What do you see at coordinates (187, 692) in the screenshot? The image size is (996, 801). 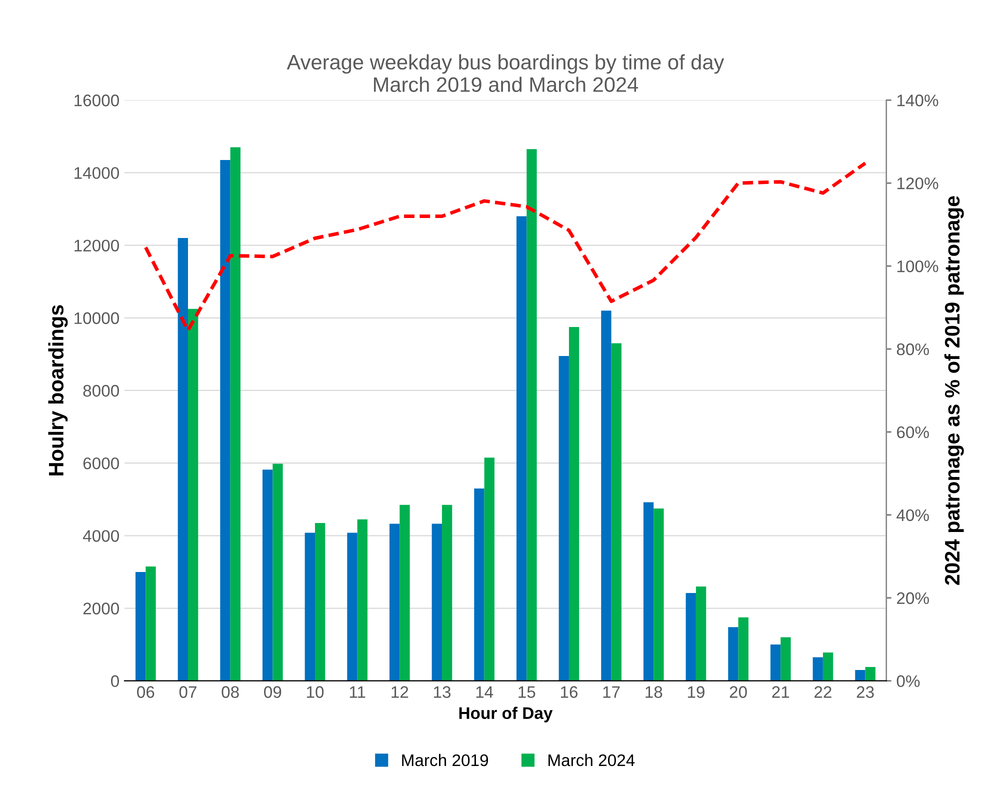 I see `x-tick-label: 07` at bounding box center [187, 692].